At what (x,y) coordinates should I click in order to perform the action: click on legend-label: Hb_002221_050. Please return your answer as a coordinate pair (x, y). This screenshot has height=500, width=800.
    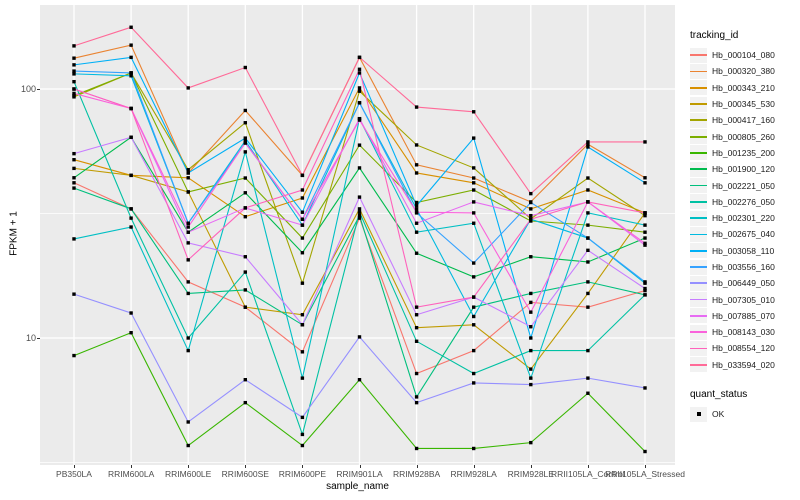
    Looking at the image, I should click on (743, 185).